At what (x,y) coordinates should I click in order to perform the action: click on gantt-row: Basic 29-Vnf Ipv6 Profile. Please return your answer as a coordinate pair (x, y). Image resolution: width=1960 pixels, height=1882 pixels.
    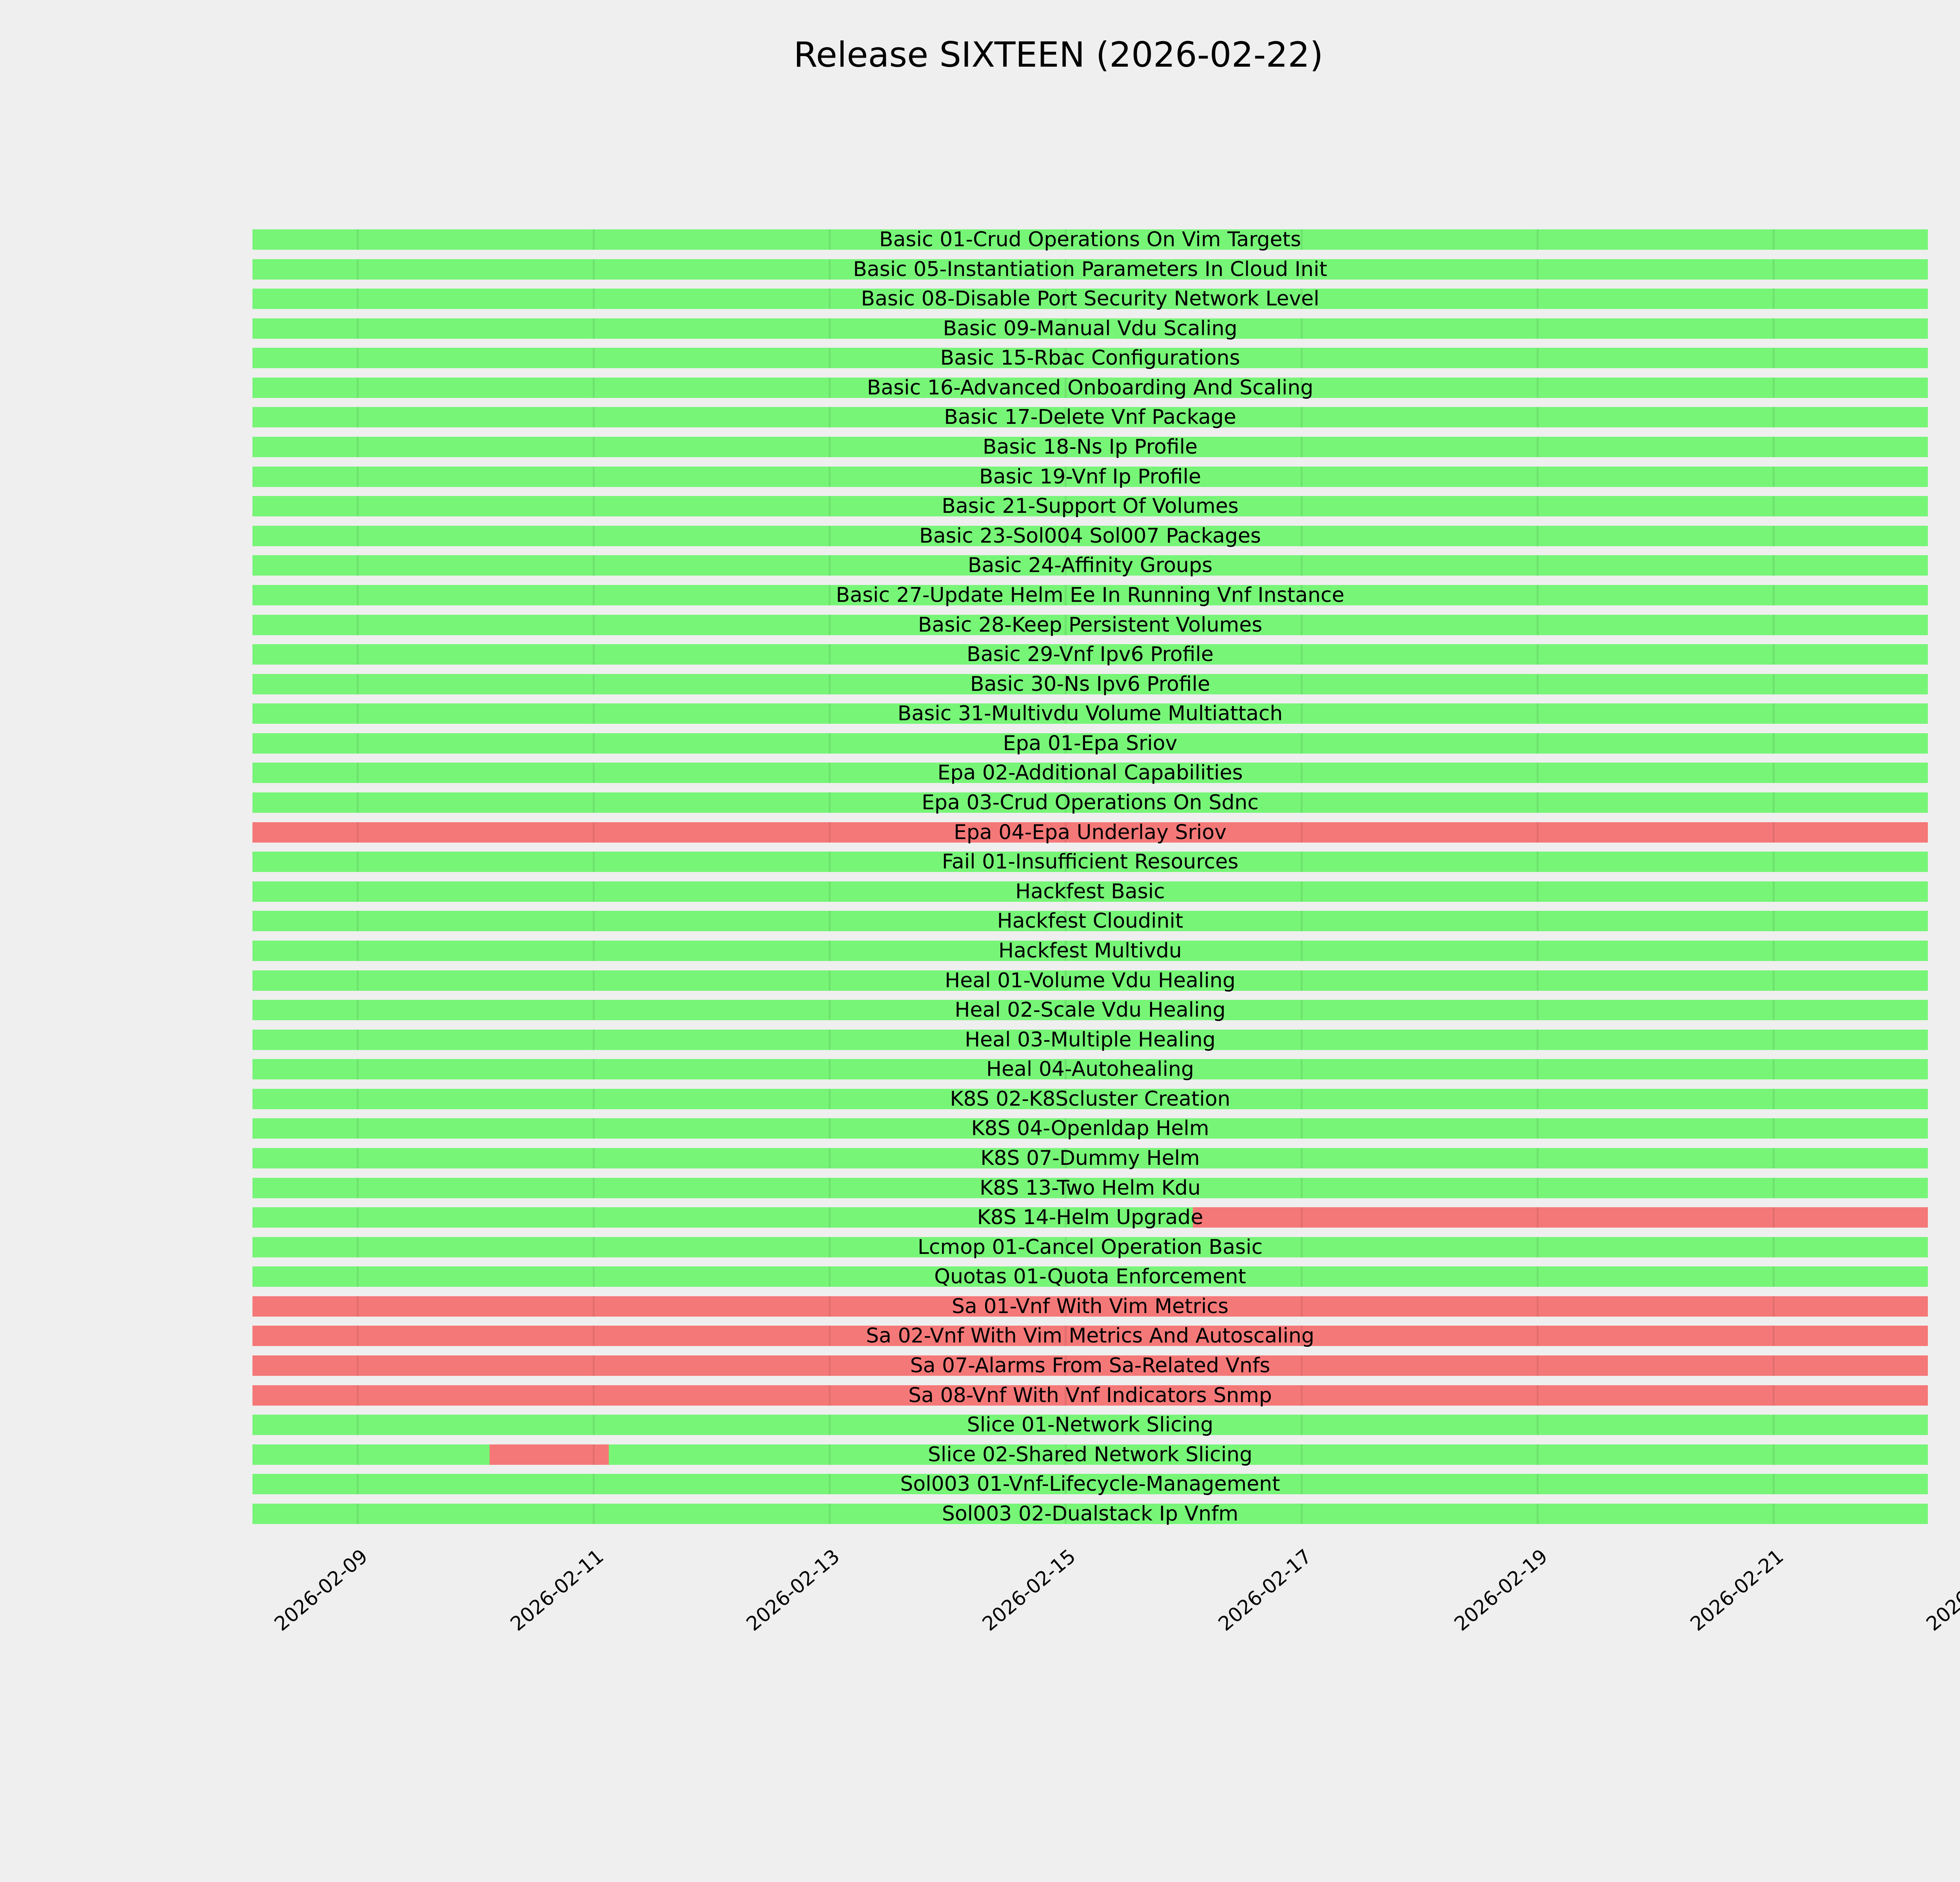
    Looking at the image, I should click on (1100, 654).